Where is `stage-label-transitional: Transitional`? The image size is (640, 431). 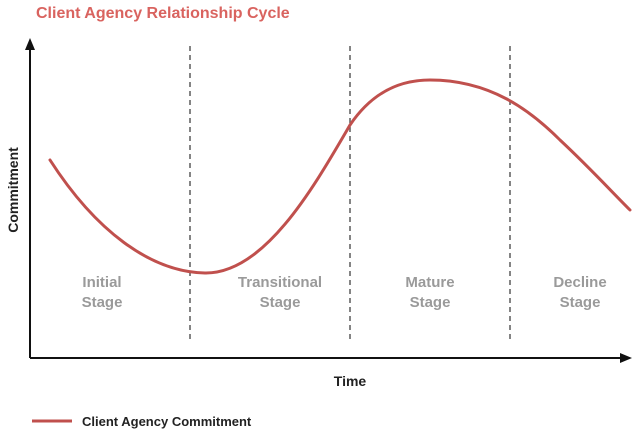 stage-label-transitional: Transitional is located at coordinates (280, 282).